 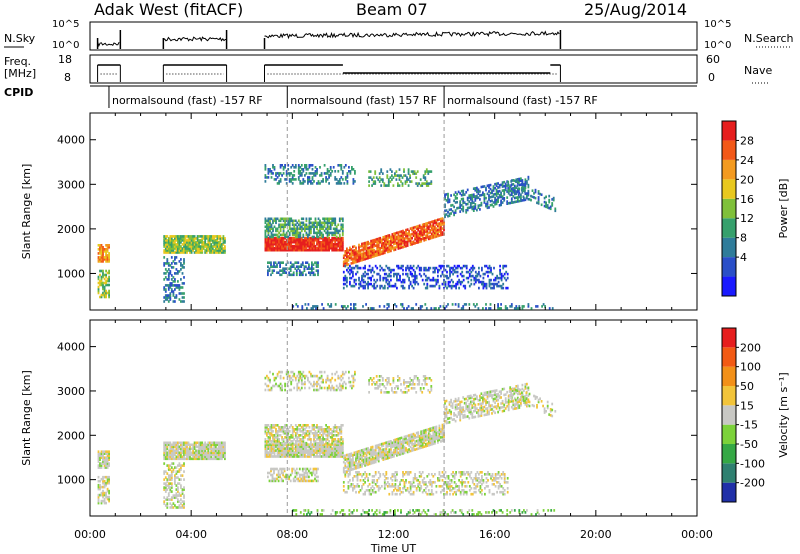 I want to click on colorbar-tick-label: 20, so click(x=747, y=179).